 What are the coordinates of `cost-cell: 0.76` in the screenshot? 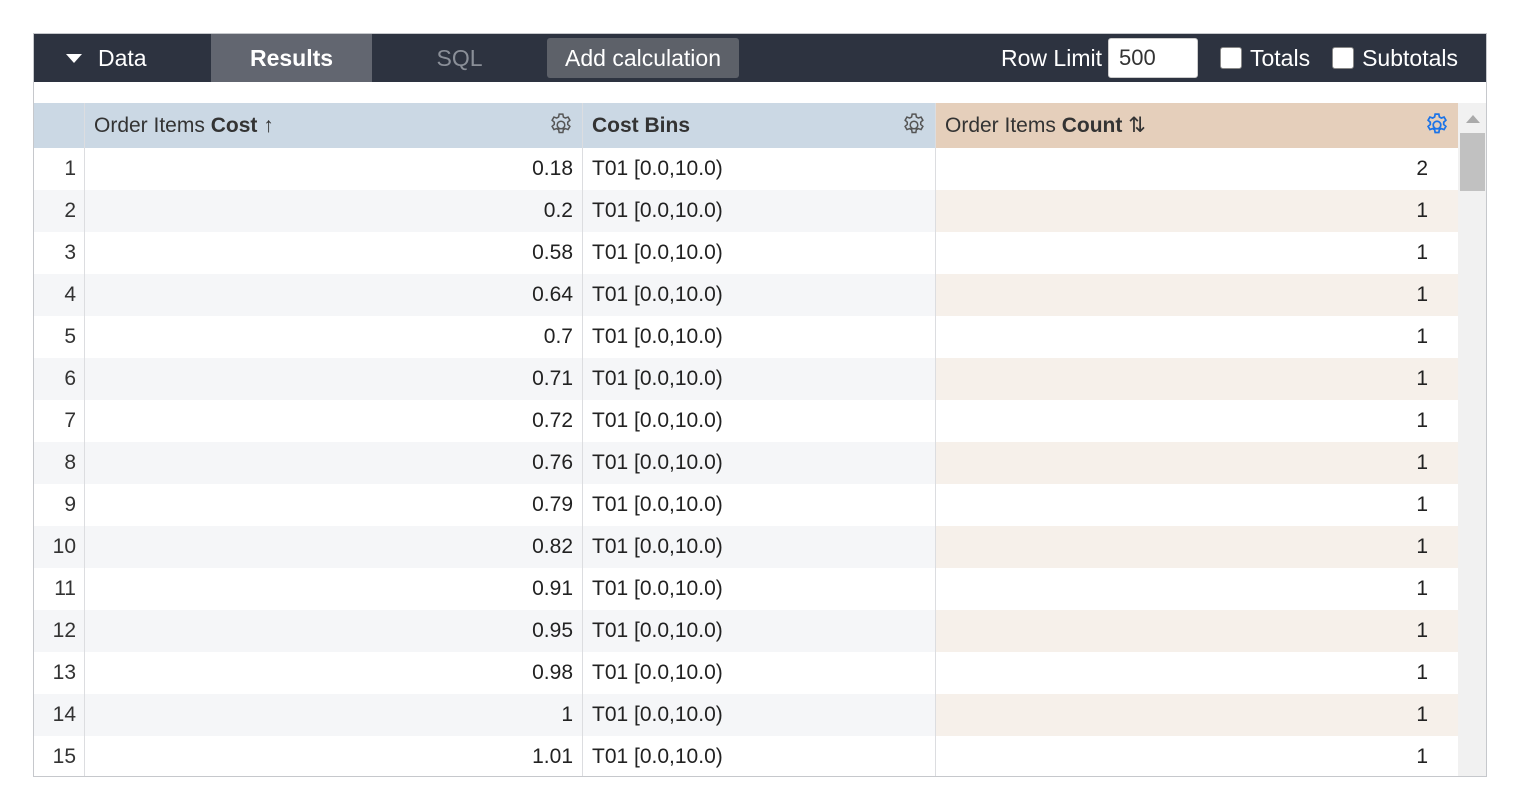 It's located at (334, 463).